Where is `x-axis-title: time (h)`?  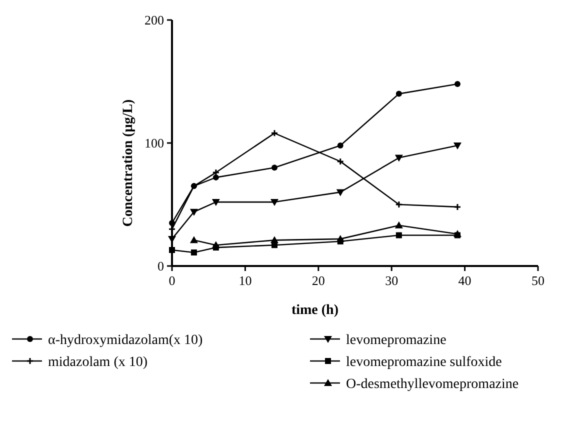 x-axis-title: time (h) is located at coordinates (315, 310).